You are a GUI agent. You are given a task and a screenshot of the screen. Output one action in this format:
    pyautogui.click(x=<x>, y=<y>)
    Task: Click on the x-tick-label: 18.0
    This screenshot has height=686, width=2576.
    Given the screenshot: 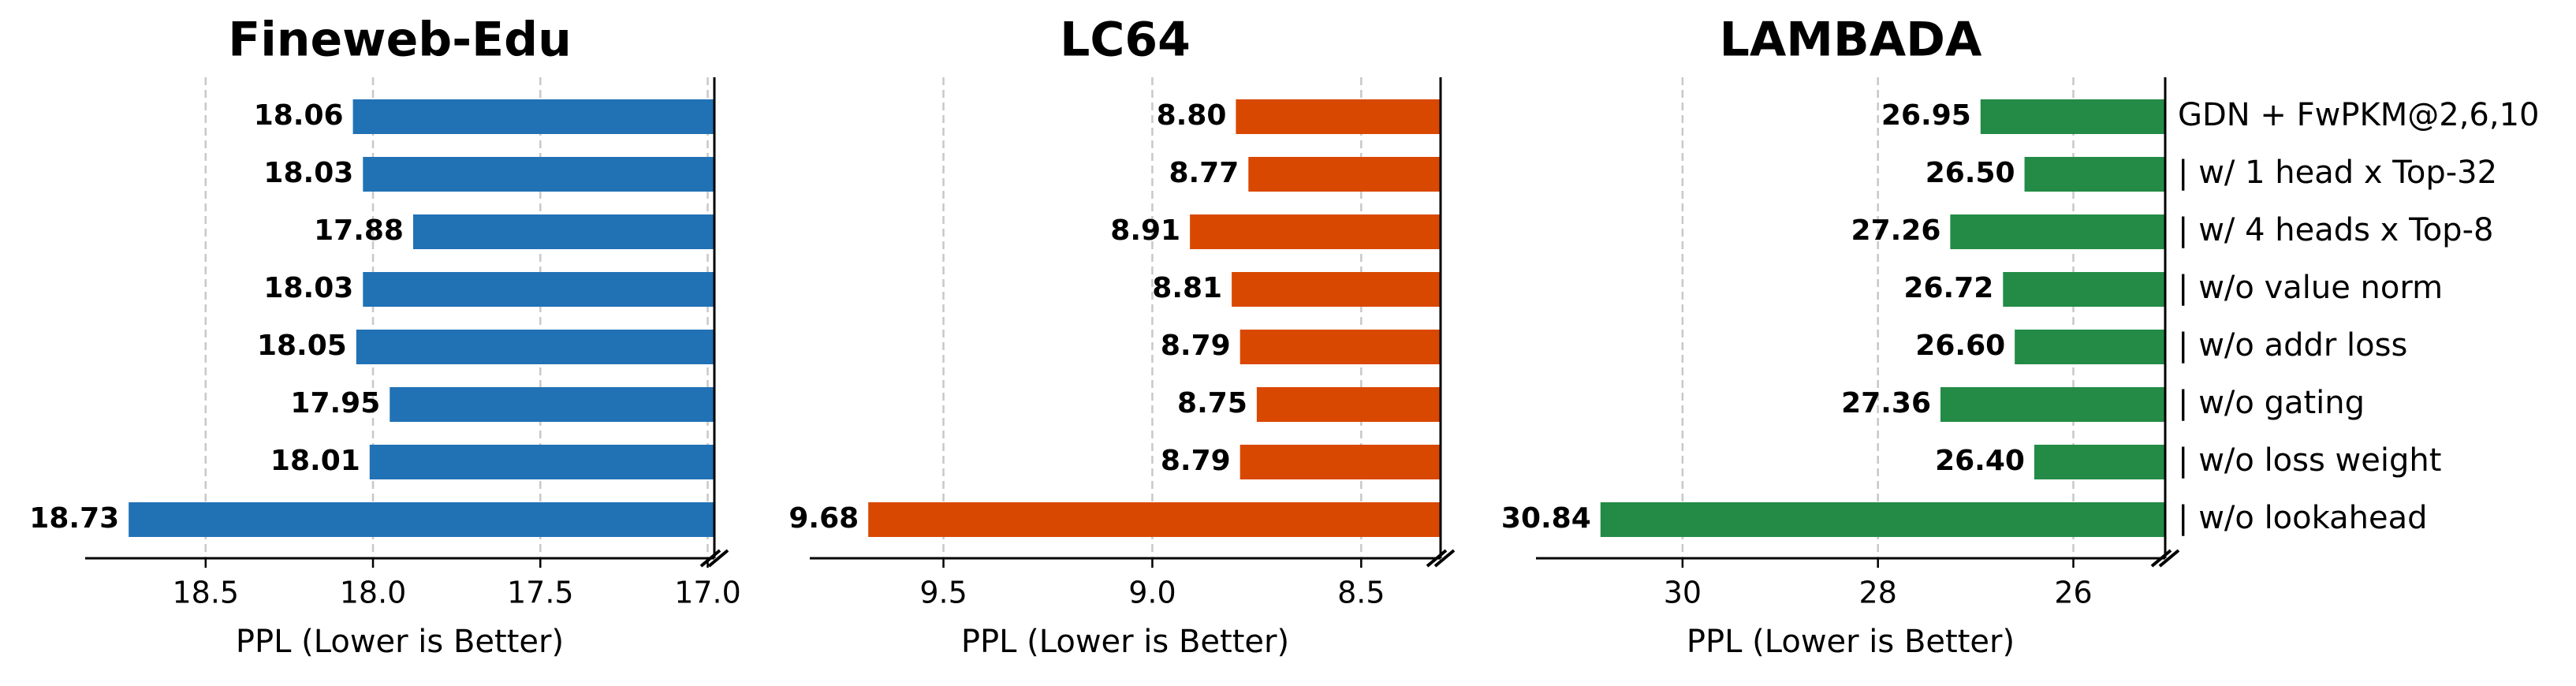 What is the action you would take?
    pyautogui.click(x=374, y=593)
    